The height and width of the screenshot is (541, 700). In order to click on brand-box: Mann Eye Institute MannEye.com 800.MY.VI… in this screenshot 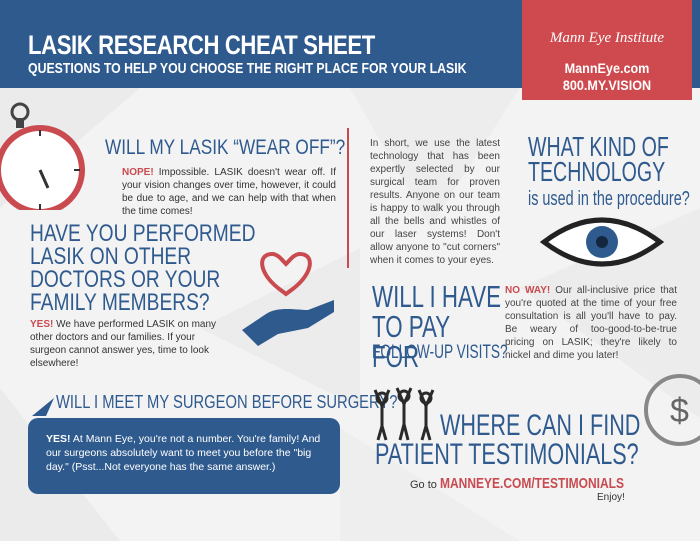, I will do `click(607, 50)`.